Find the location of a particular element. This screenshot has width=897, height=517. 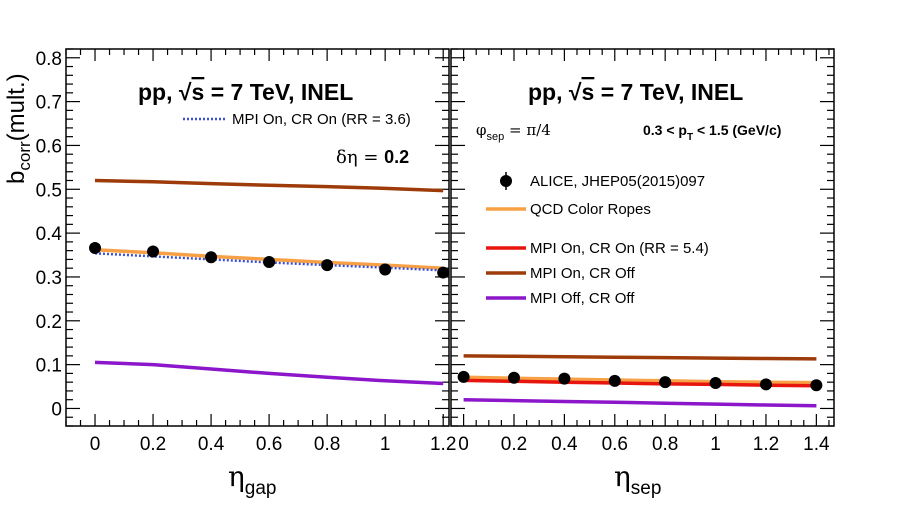

y-tick-label: 0.7 is located at coordinates (49, 103).